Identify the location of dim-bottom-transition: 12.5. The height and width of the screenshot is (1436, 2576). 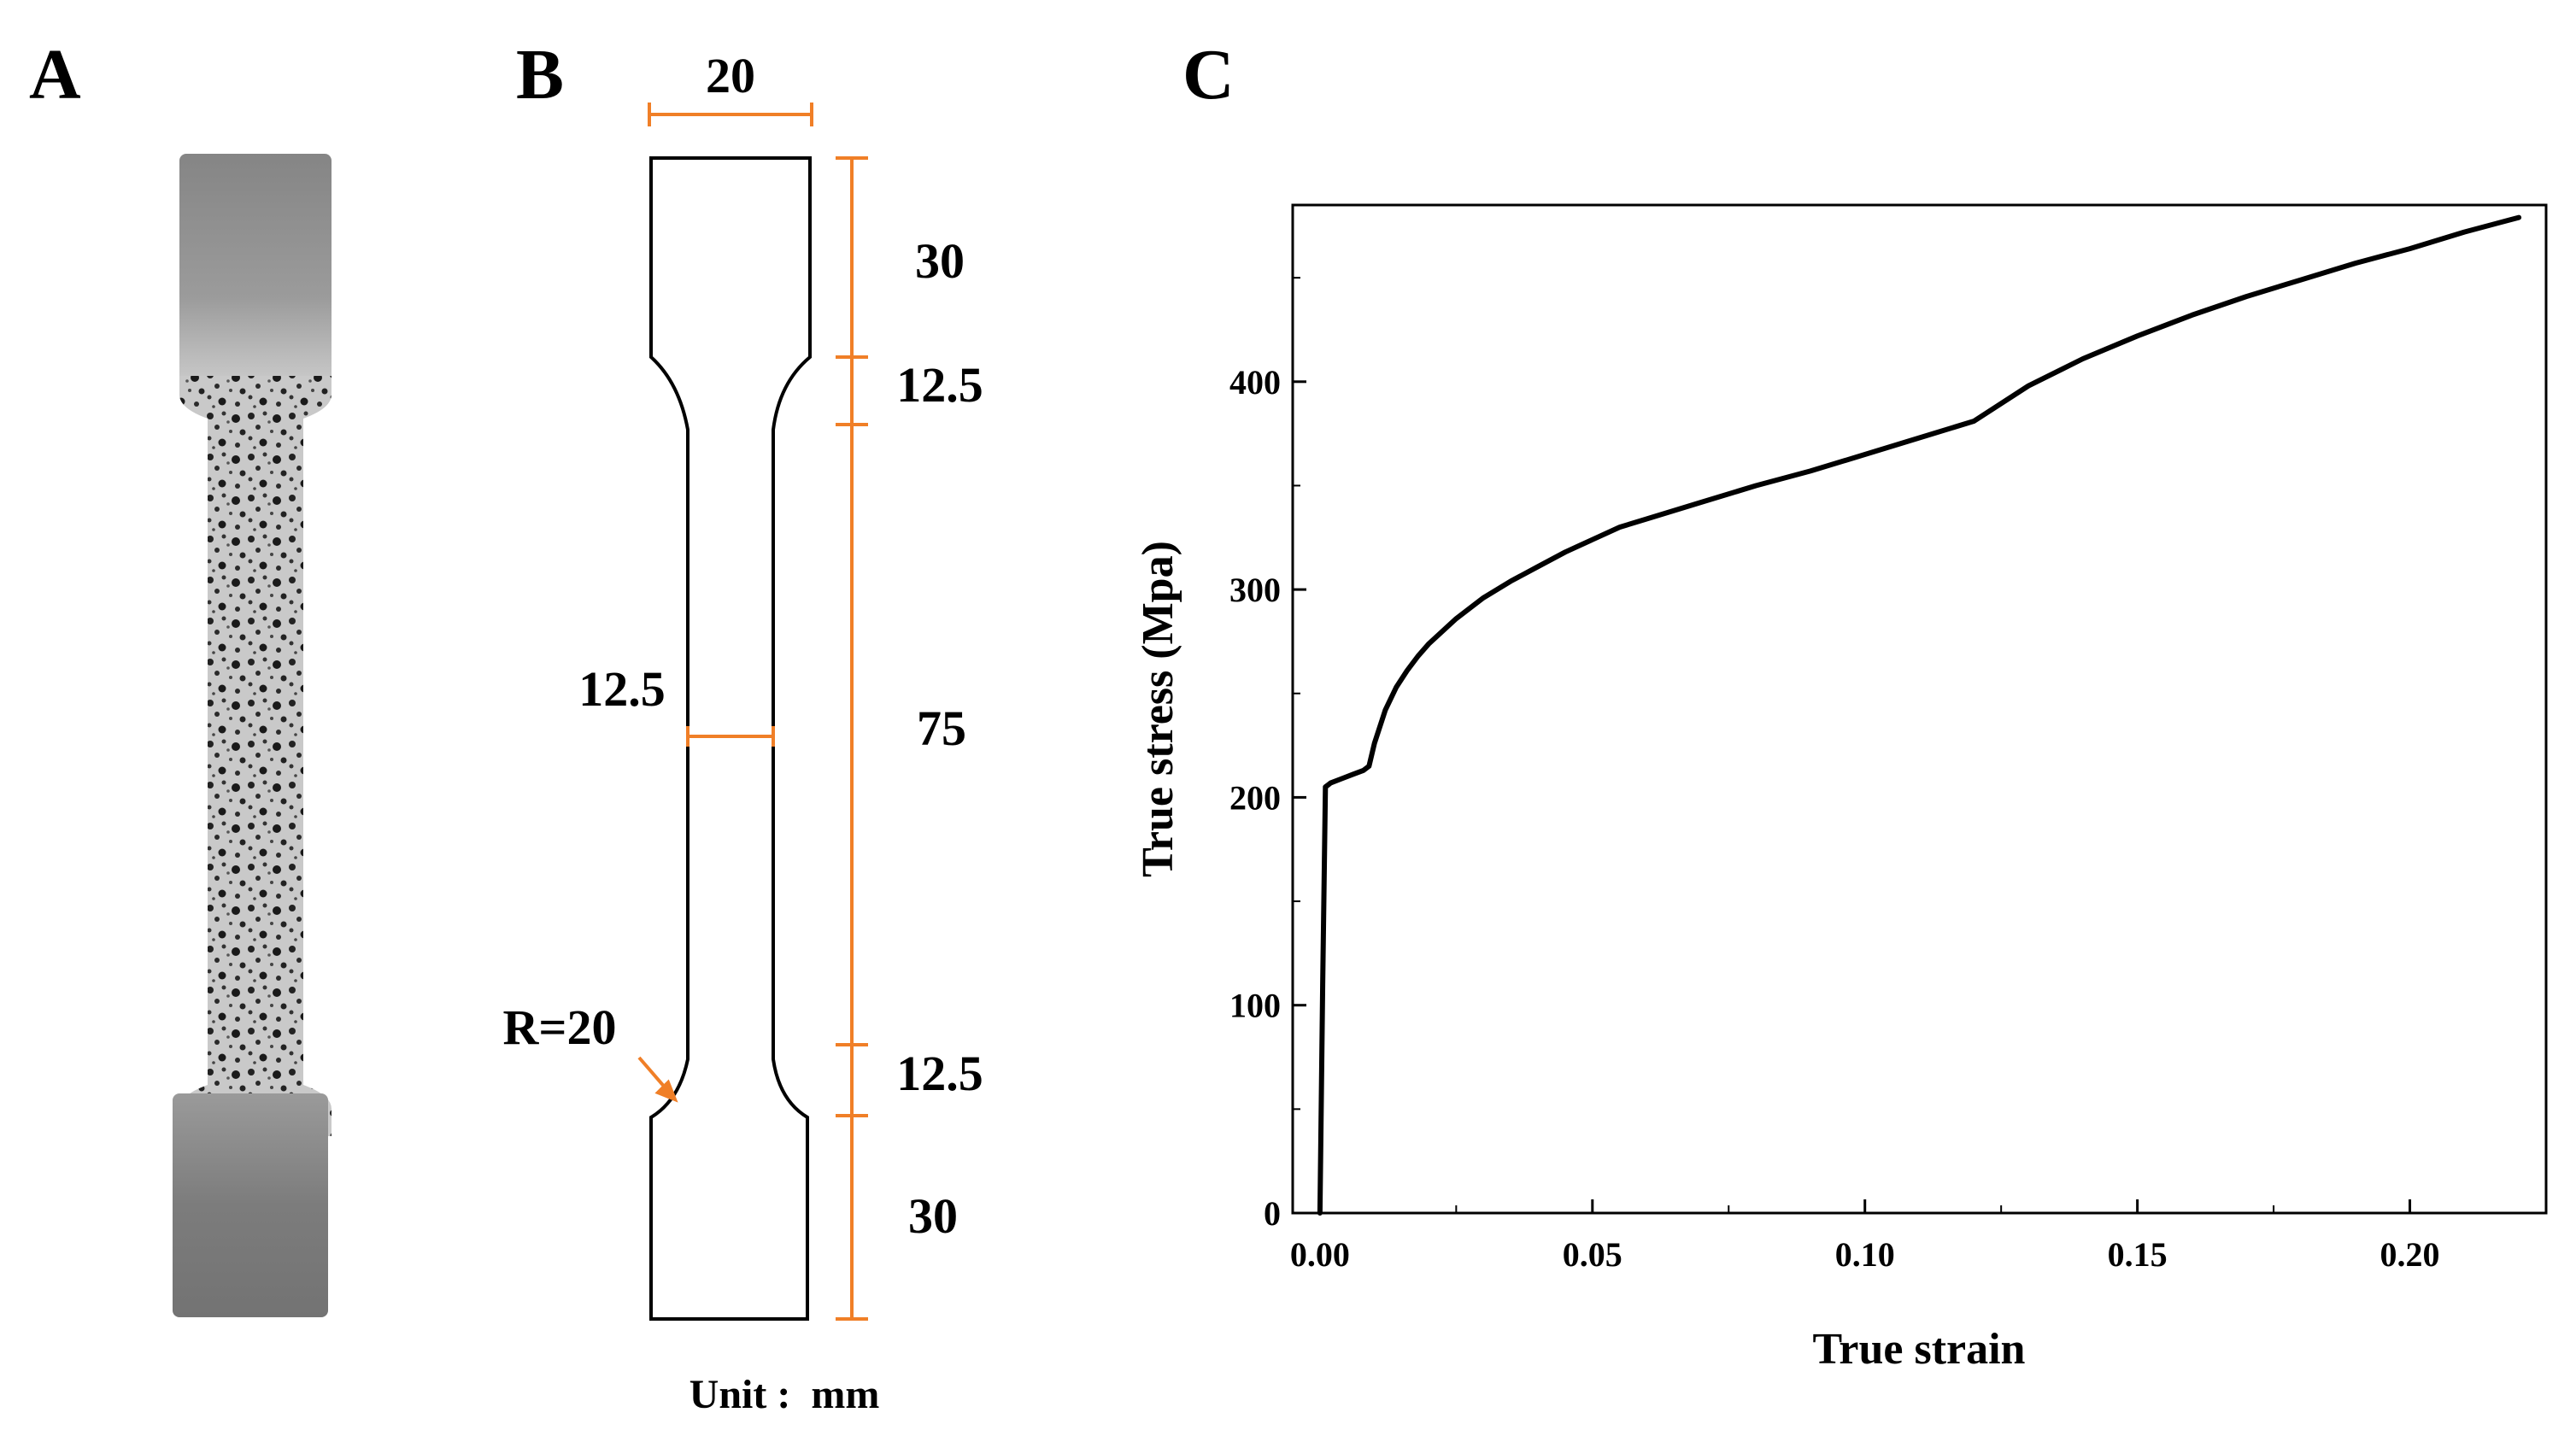
(939, 1074).